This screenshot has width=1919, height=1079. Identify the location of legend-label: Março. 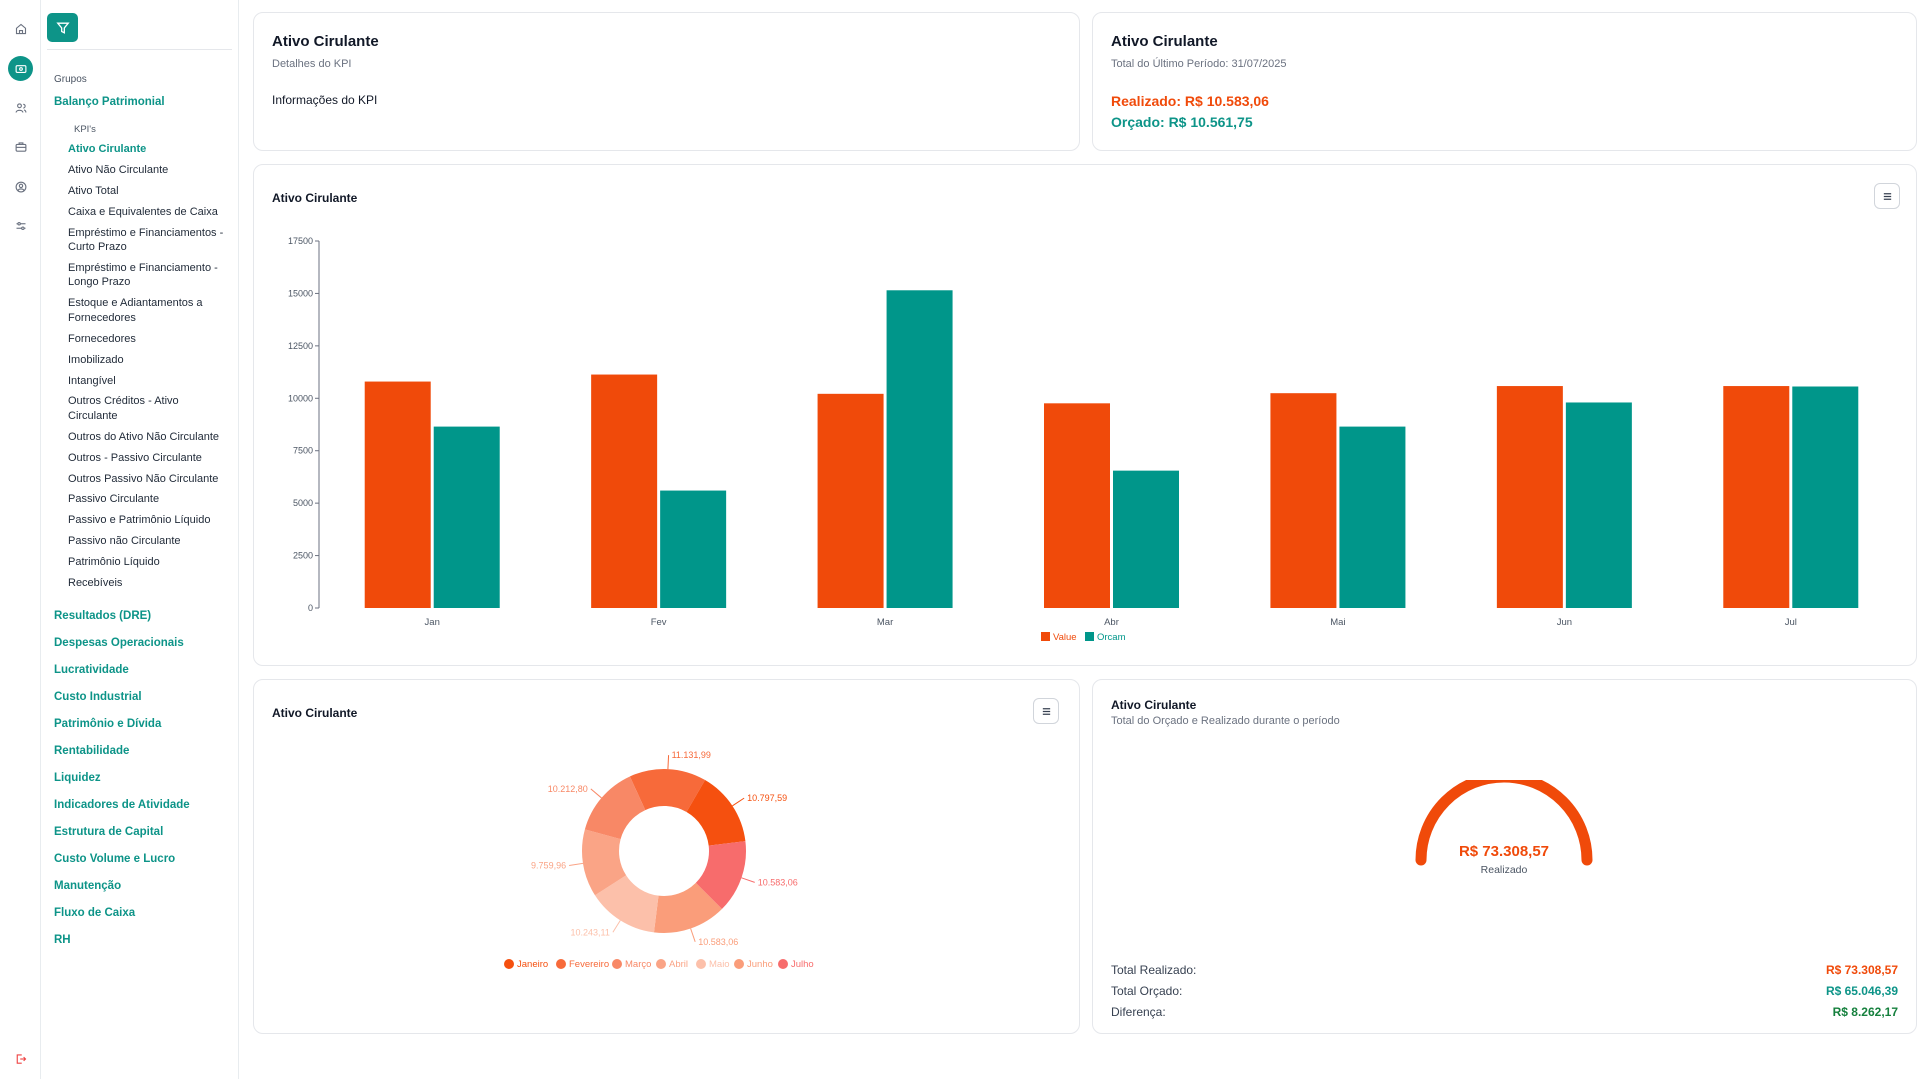
(638, 964).